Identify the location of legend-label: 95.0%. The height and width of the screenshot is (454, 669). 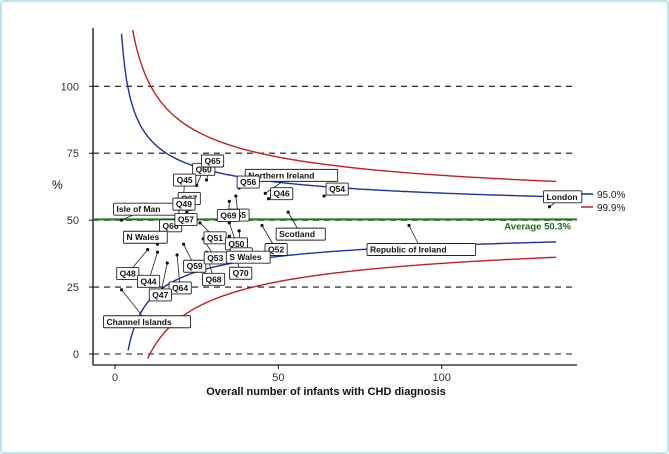
(611, 195).